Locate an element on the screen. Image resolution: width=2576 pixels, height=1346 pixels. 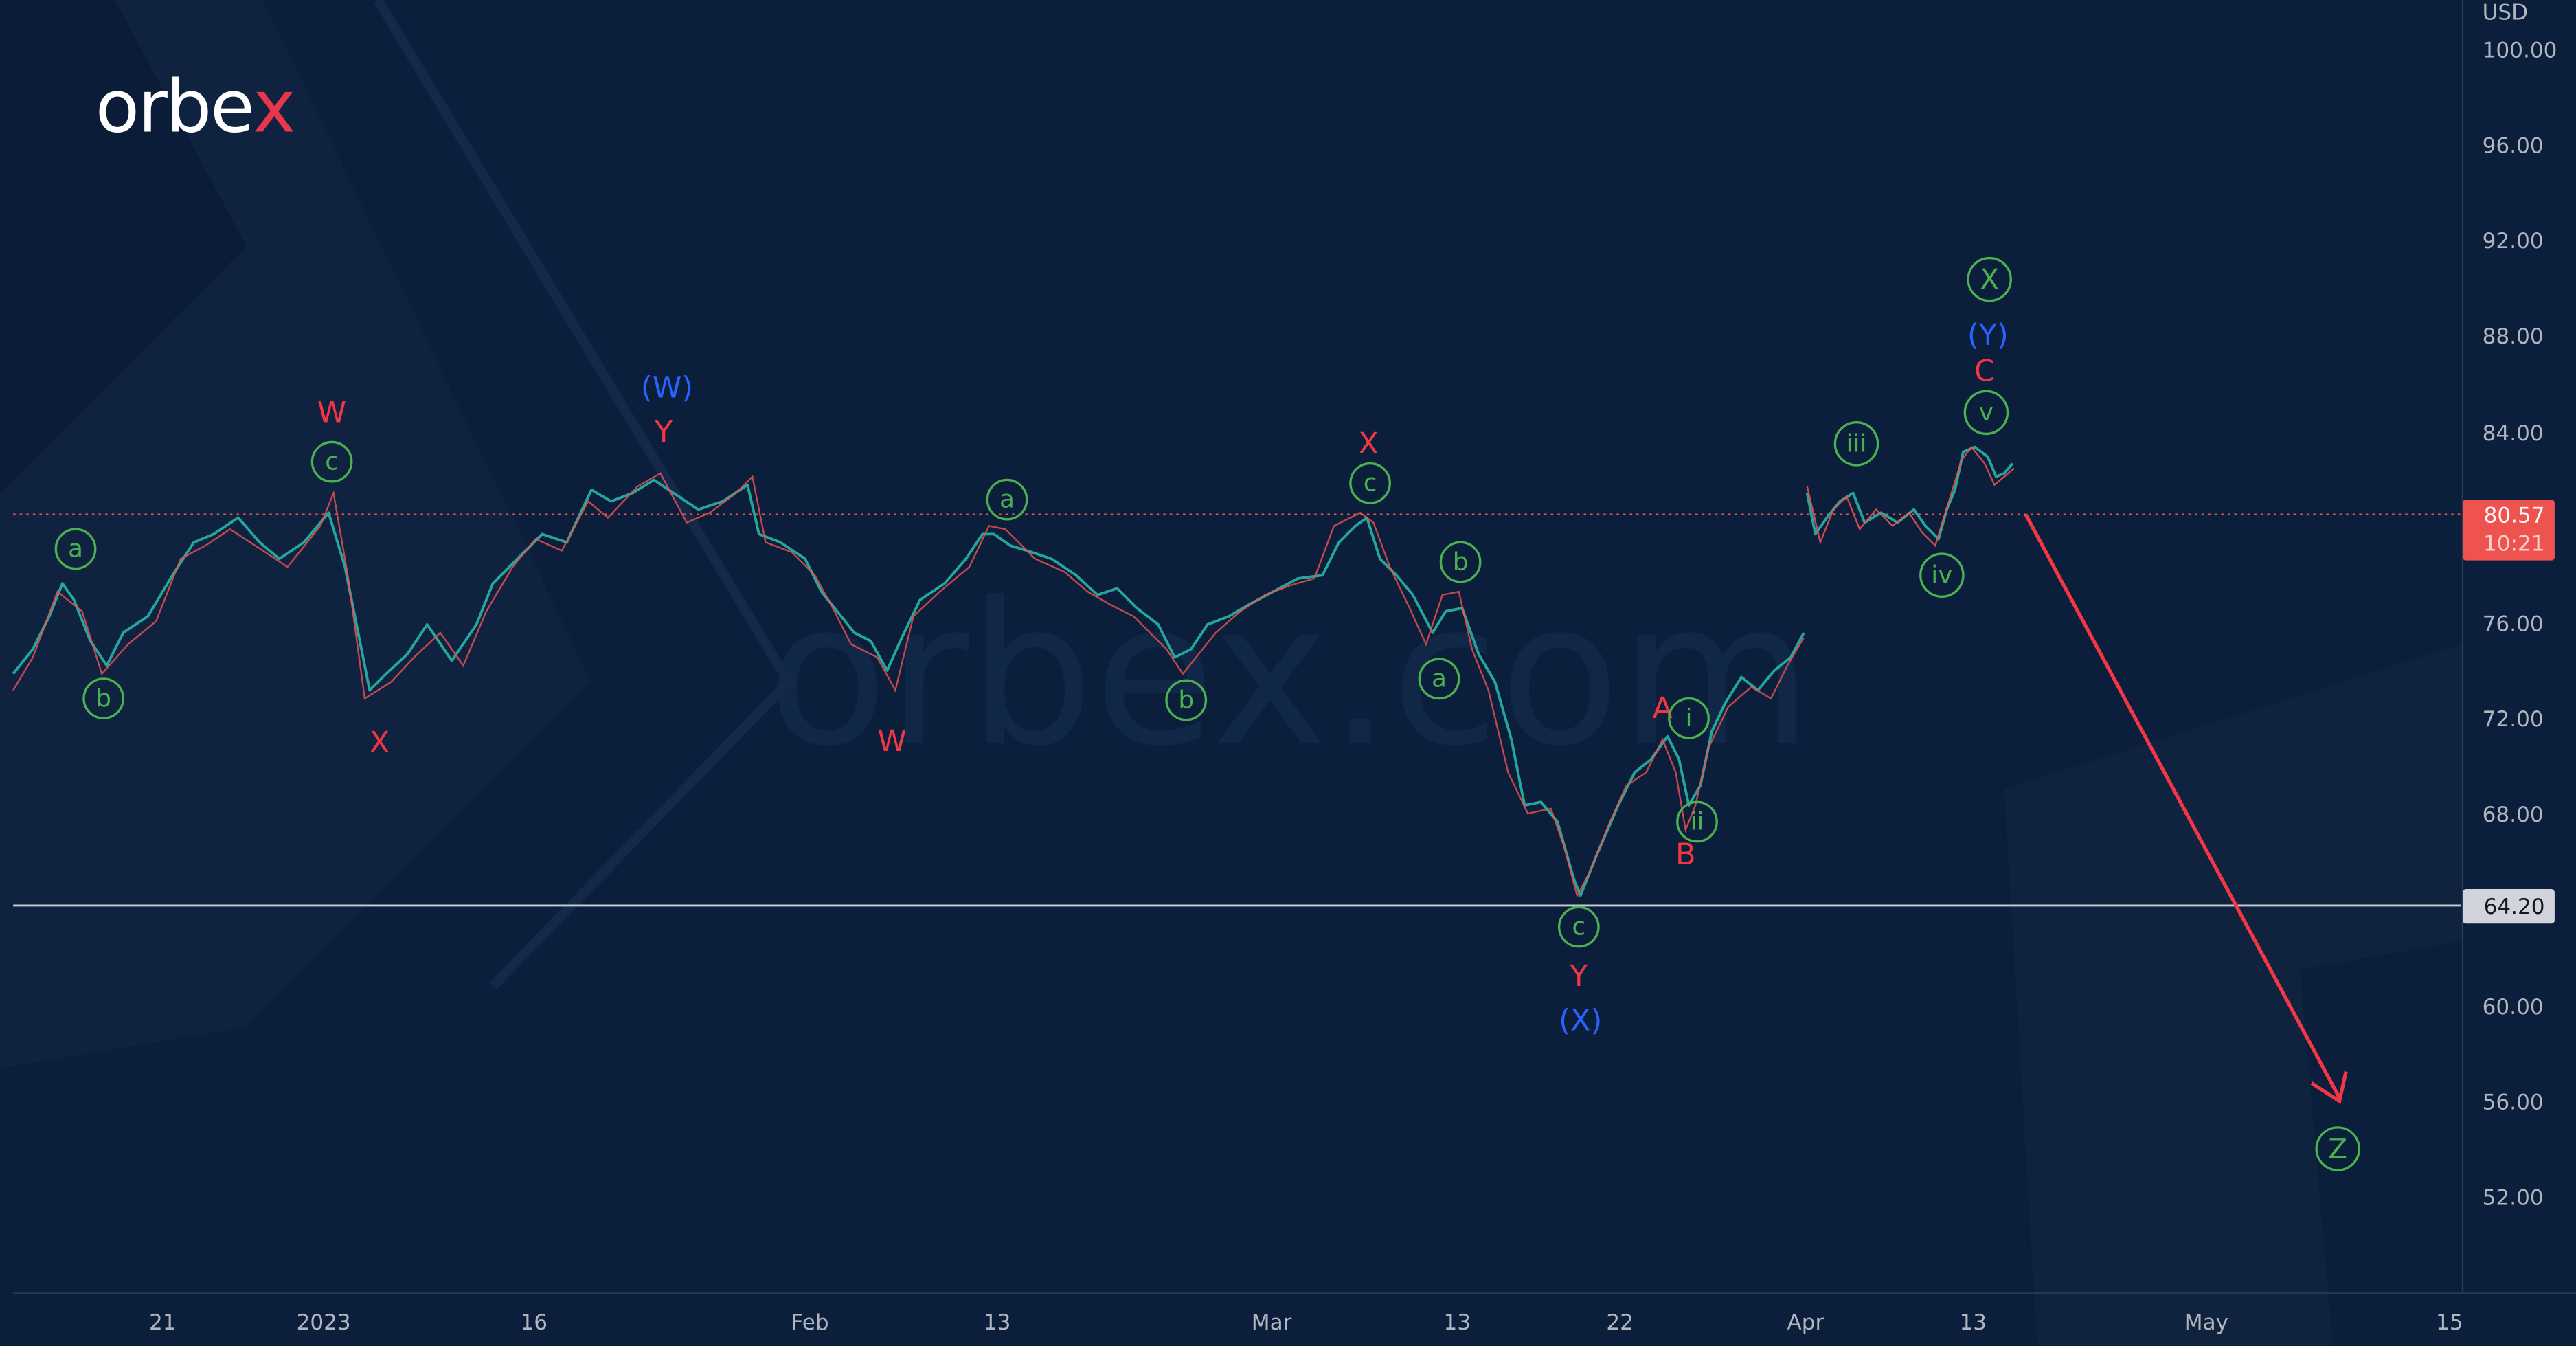
price-tick: 100.00 is located at coordinates (2520, 50).